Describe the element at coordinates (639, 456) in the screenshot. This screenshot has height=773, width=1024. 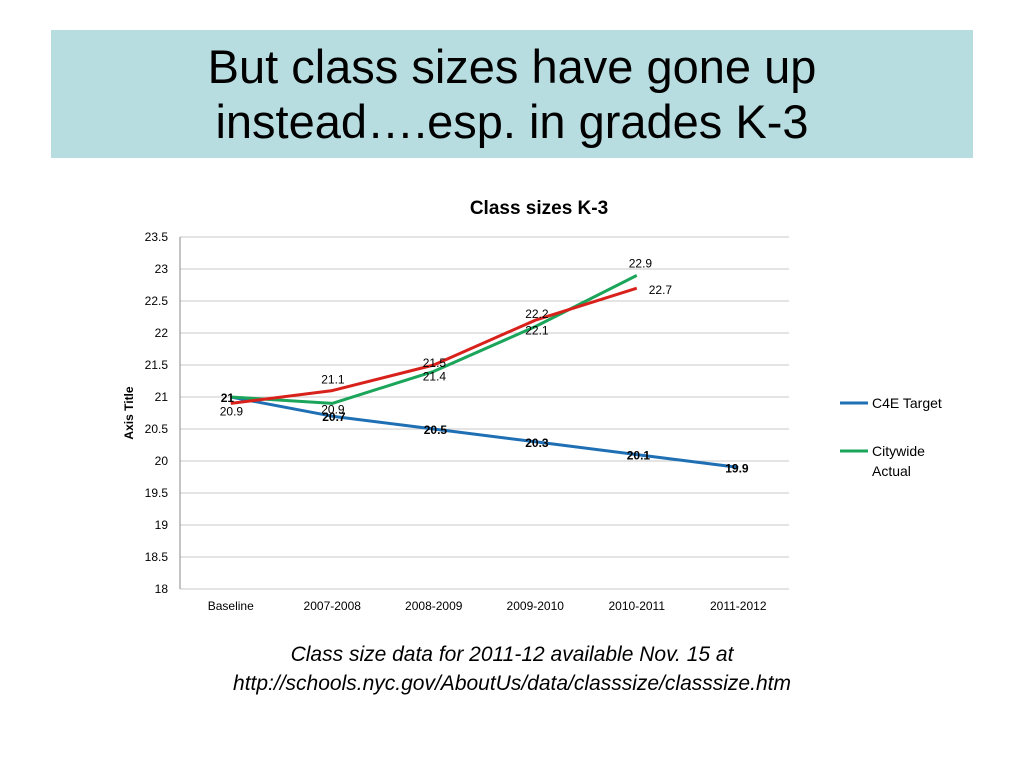
I see `data-label: 20.1` at that location.